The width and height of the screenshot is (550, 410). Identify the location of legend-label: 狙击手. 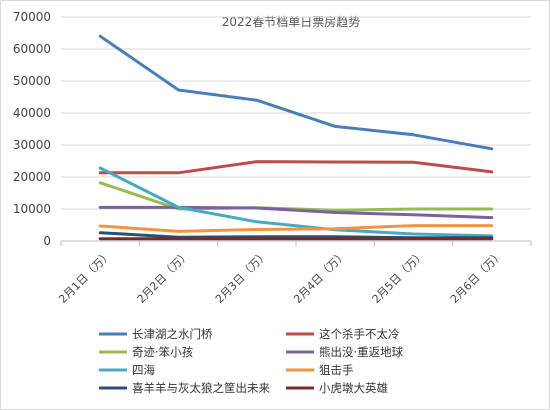
(336, 370).